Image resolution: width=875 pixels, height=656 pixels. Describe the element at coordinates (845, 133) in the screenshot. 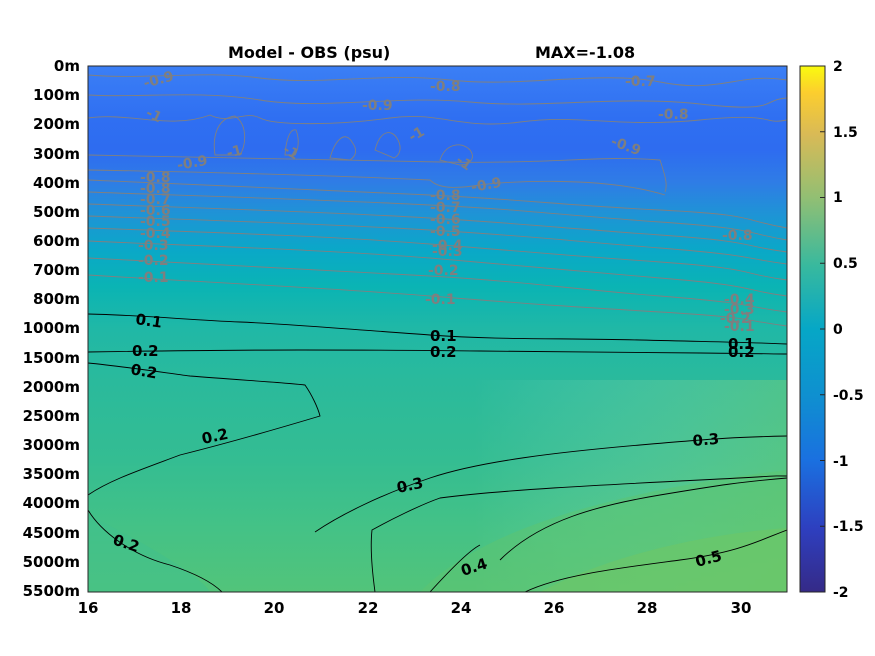

I see `colorbar-tick-label: 1.5` at that location.